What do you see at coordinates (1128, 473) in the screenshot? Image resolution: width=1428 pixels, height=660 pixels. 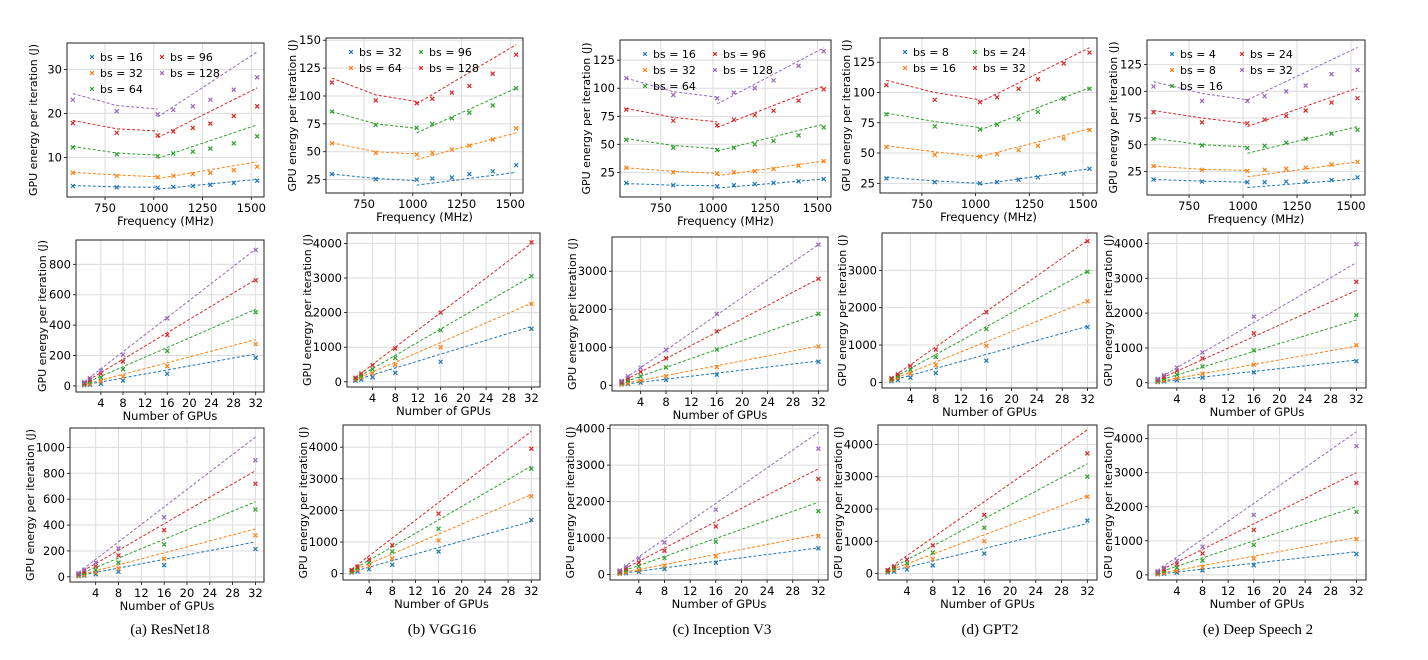 I see `y-tick-label: 3000` at bounding box center [1128, 473].